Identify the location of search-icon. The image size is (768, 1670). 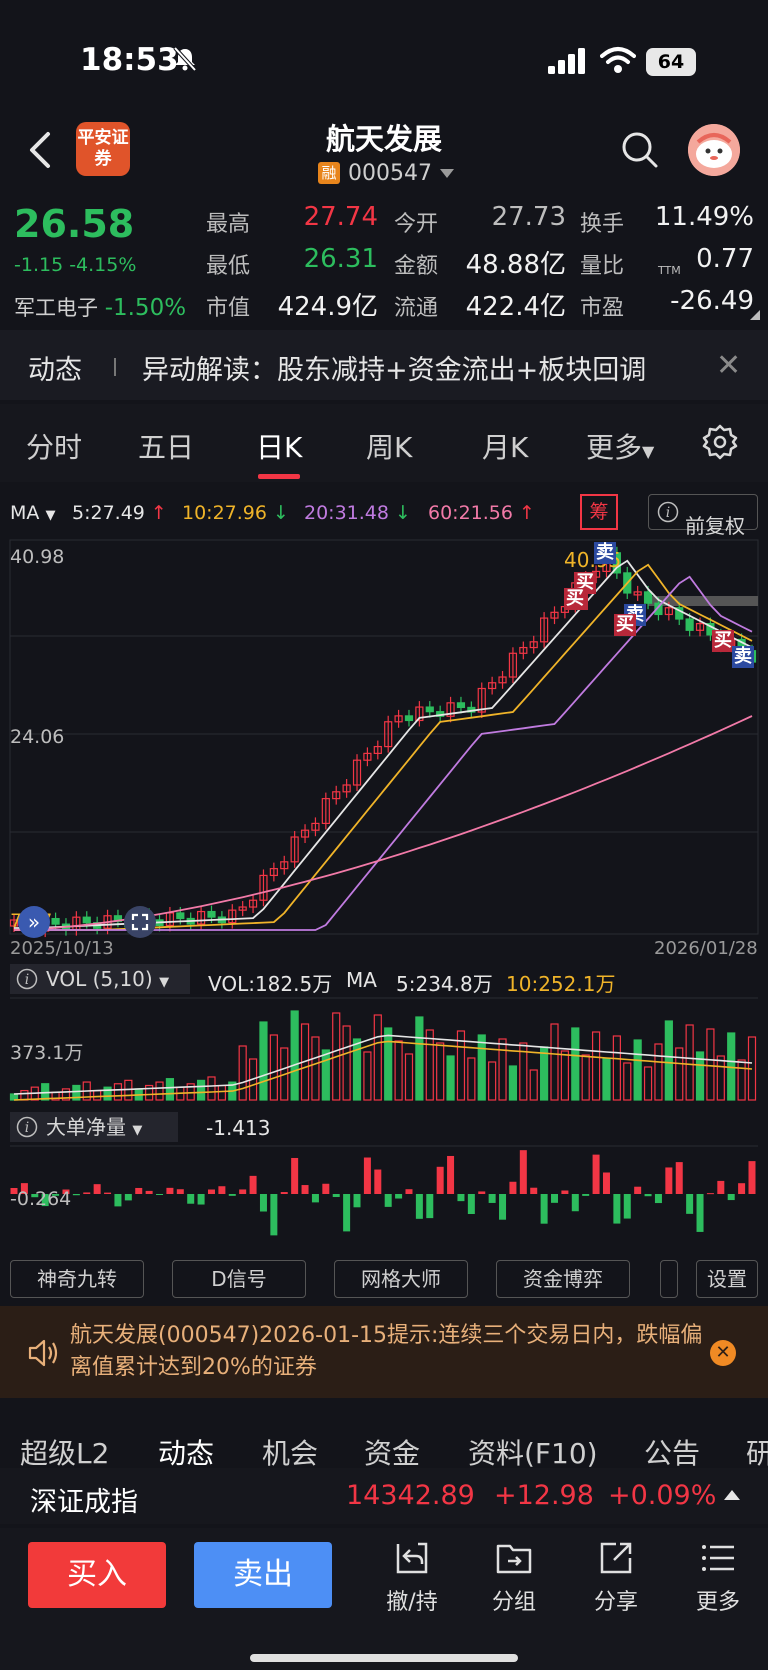
(640, 150).